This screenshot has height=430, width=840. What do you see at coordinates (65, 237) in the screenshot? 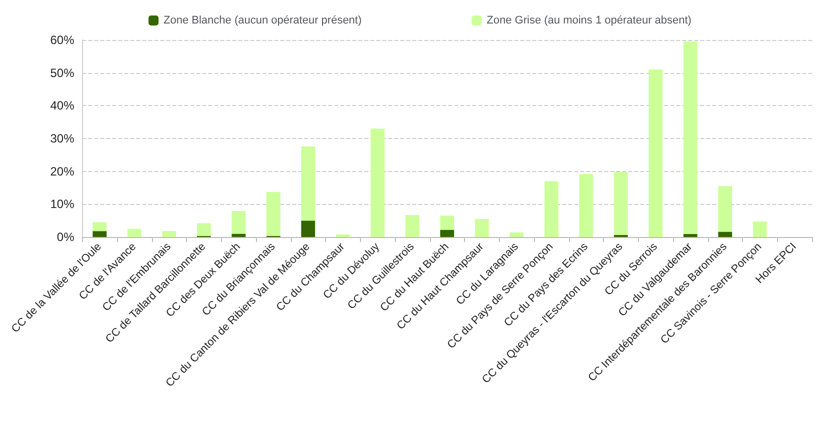
I see `y-tick-label: 0%` at bounding box center [65, 237].